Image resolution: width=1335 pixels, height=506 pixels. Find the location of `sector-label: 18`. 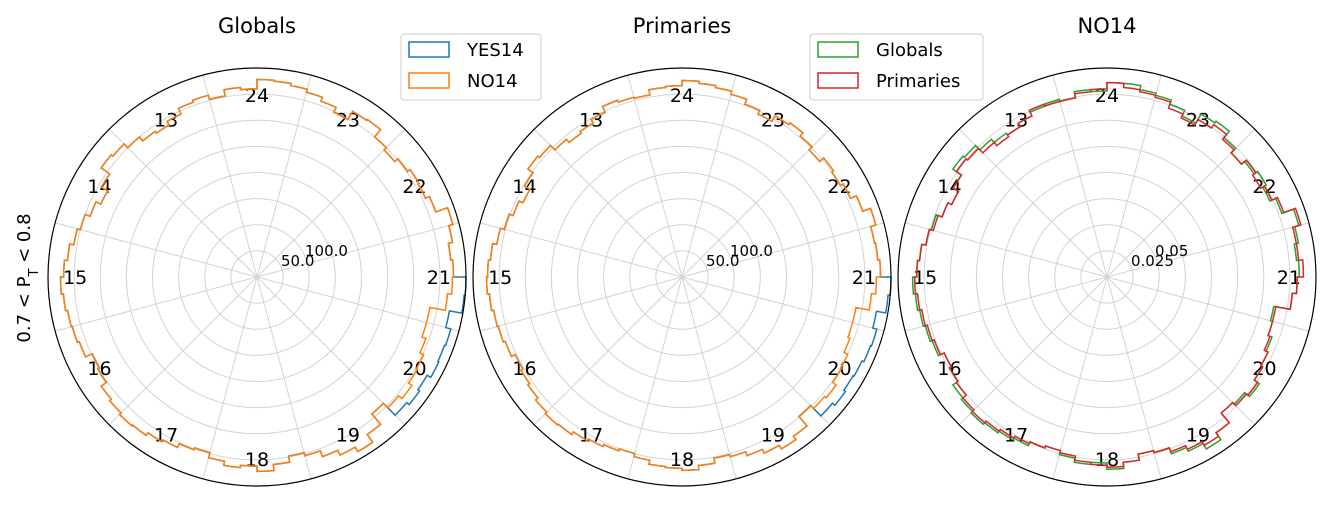

sector-label: 18 is located at coordinates (682, 460).